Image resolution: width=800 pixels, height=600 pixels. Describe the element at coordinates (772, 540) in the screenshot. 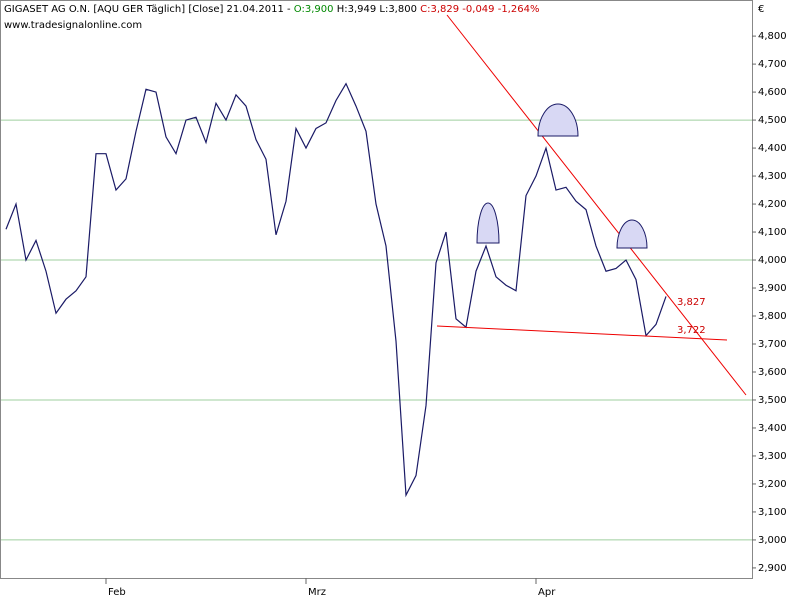

I see `y-tick-label: 3,000` at that location.